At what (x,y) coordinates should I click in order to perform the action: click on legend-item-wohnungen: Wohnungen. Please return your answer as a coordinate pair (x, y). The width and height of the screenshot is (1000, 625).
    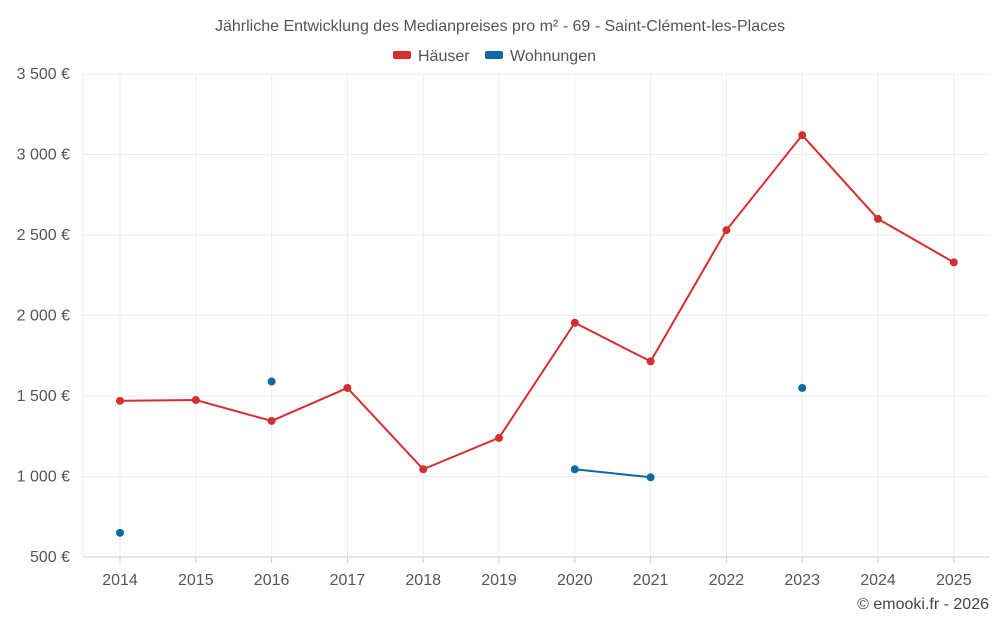
    Looking at the image, I should click on (540, 56).